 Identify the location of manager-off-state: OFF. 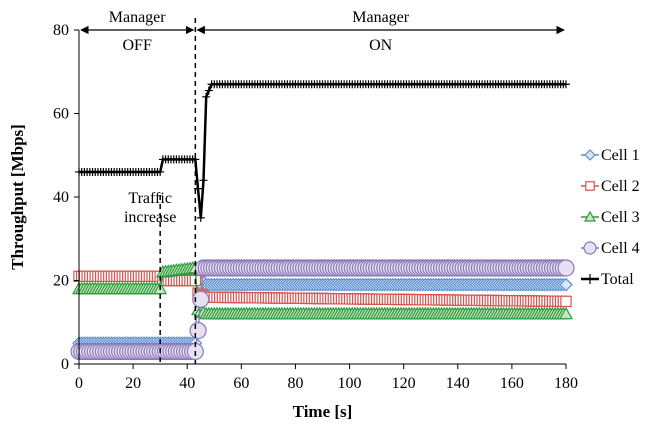
(136, 45).